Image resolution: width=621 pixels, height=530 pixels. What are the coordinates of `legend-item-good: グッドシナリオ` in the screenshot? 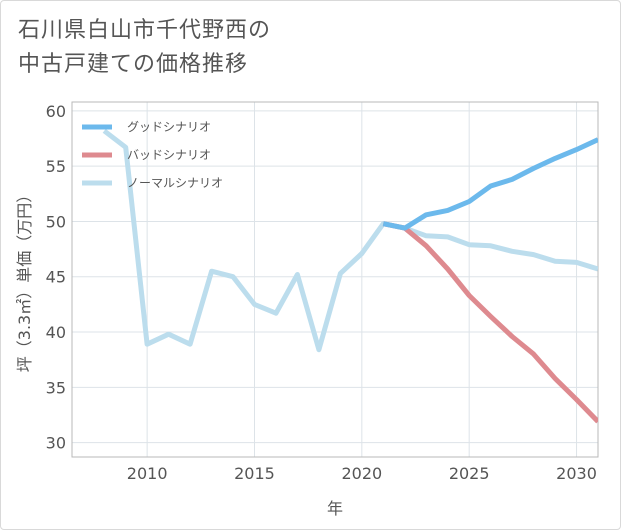 It's located at (146, 127).